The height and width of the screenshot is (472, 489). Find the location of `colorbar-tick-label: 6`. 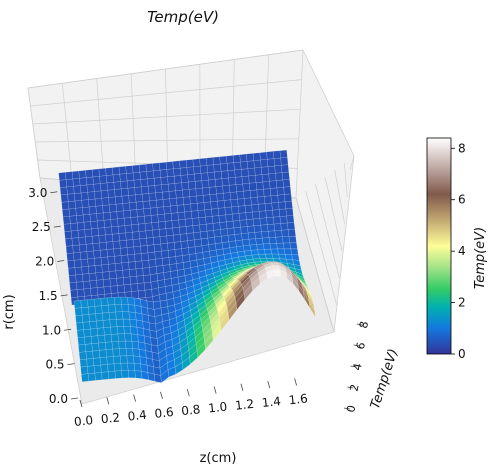

colorbar-tick-label: 6 is located at coordinates (462, 200).